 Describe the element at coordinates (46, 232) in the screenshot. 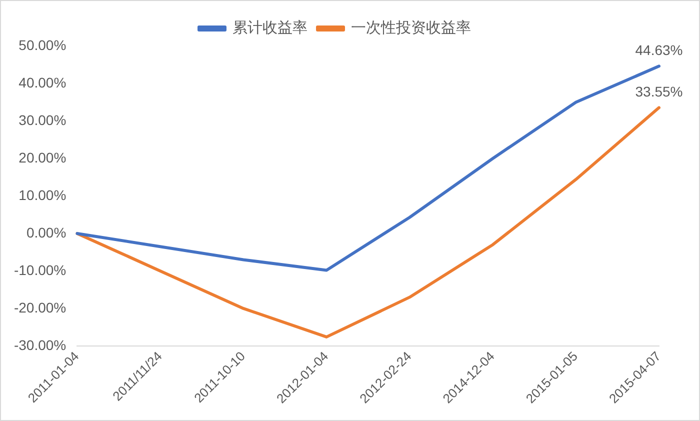

I see `y-tick-label: 0.00%` at that location.